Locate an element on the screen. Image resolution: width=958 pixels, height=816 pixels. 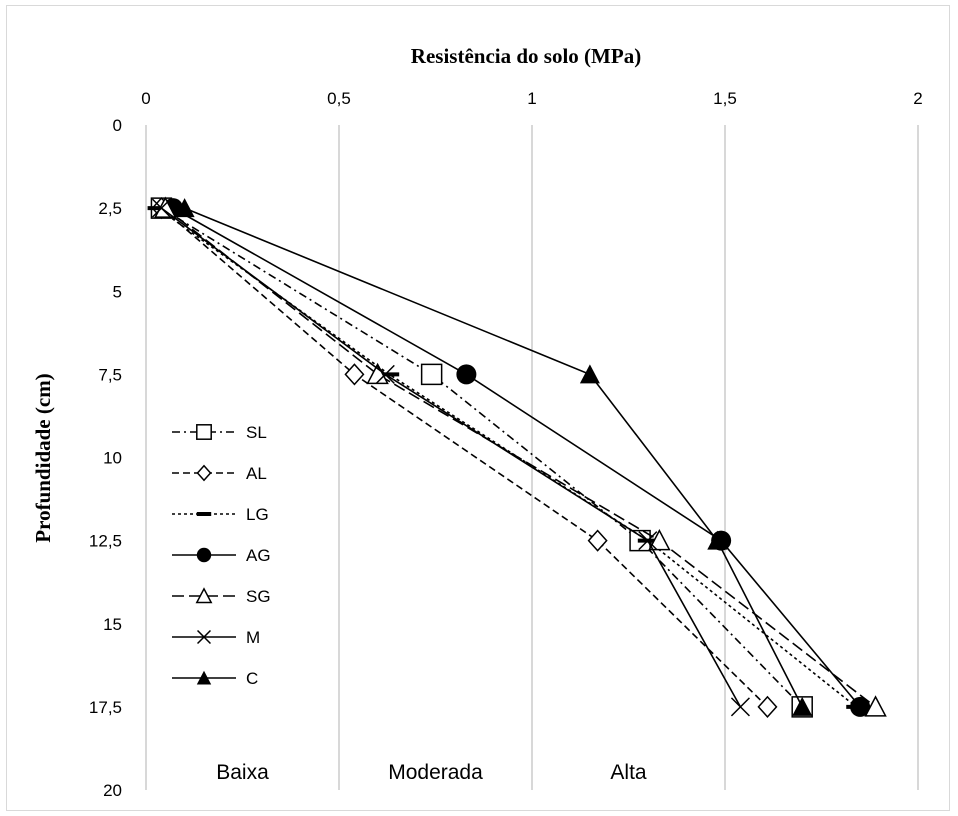
x-tick-label: 2 is located at coordinates (917, 98).